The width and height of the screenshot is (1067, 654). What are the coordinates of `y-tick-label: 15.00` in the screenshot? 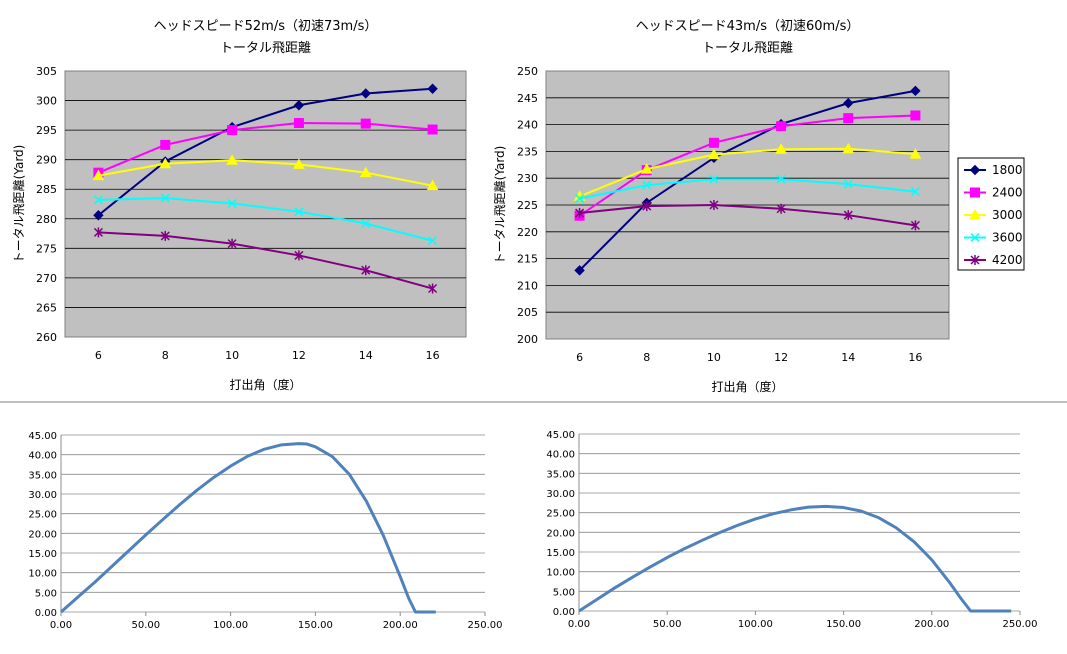 It's located at (42, 554).